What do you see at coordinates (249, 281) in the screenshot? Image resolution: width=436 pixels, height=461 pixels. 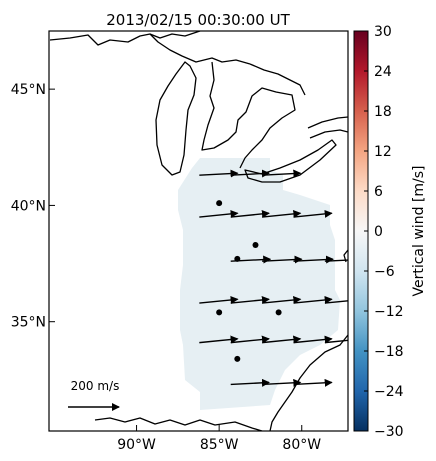 I see `station-marker-layer` at bounding box center [249, 281].